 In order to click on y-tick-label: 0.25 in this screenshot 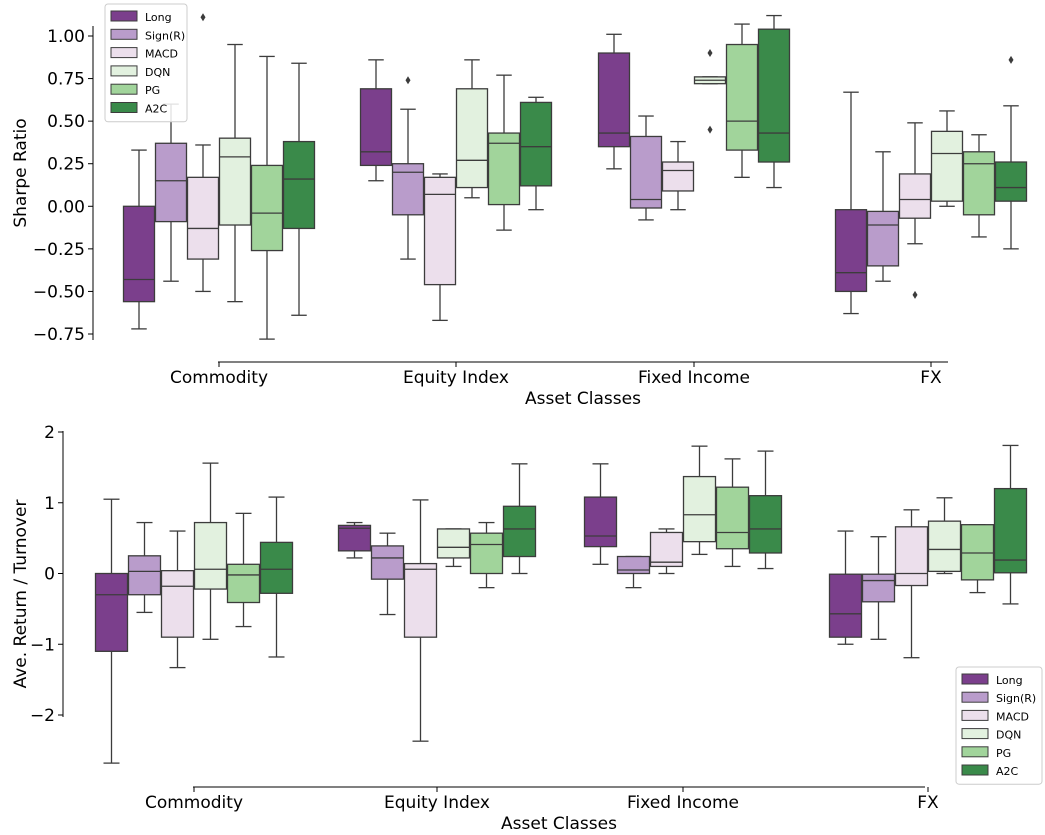, I will do `click(66, 165)`.